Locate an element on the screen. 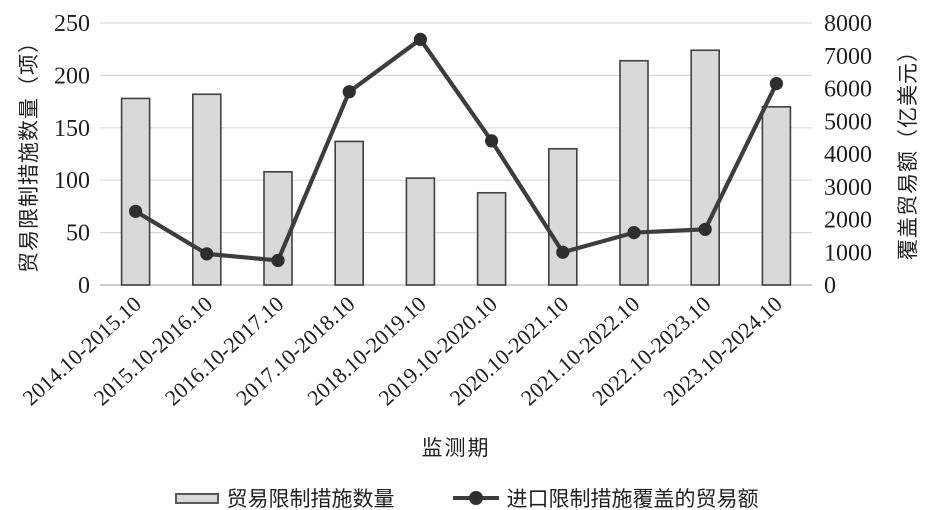  legend-item-bars: 贸易限制措施数量 is located at coordinates (284, 496).